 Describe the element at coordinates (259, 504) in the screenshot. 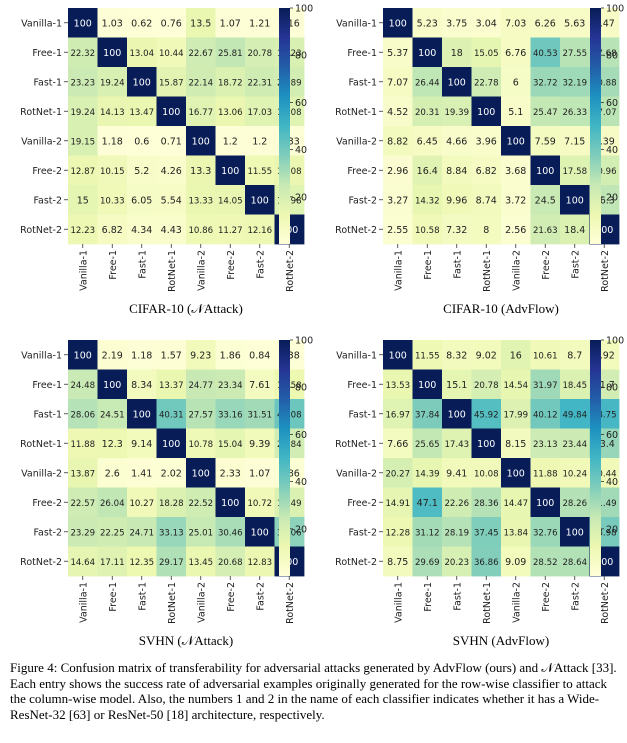

I see `cell-value-label: 10.72` at that location.